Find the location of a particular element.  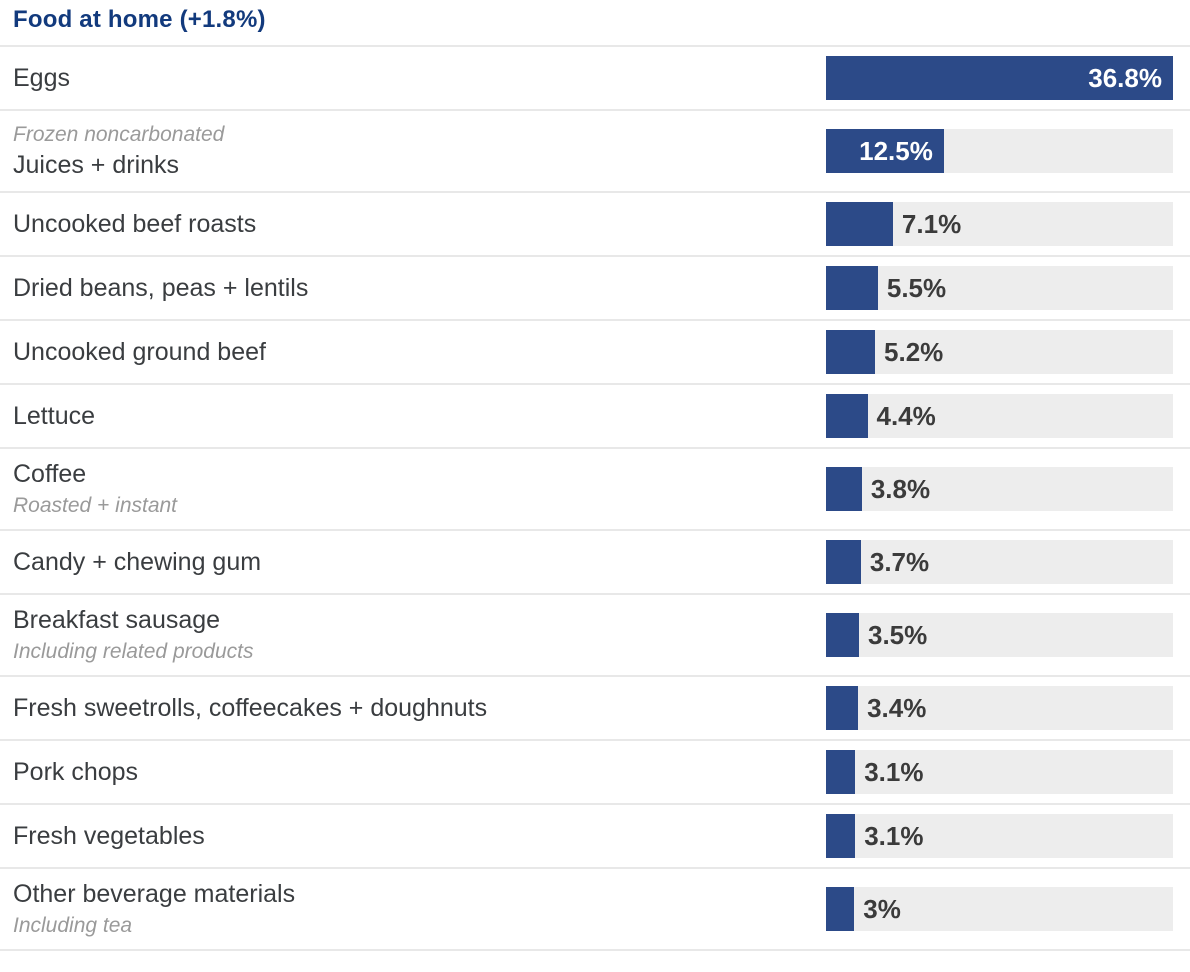

row-label-group: Candy + chewing gum is located at coordinates (419, 562).